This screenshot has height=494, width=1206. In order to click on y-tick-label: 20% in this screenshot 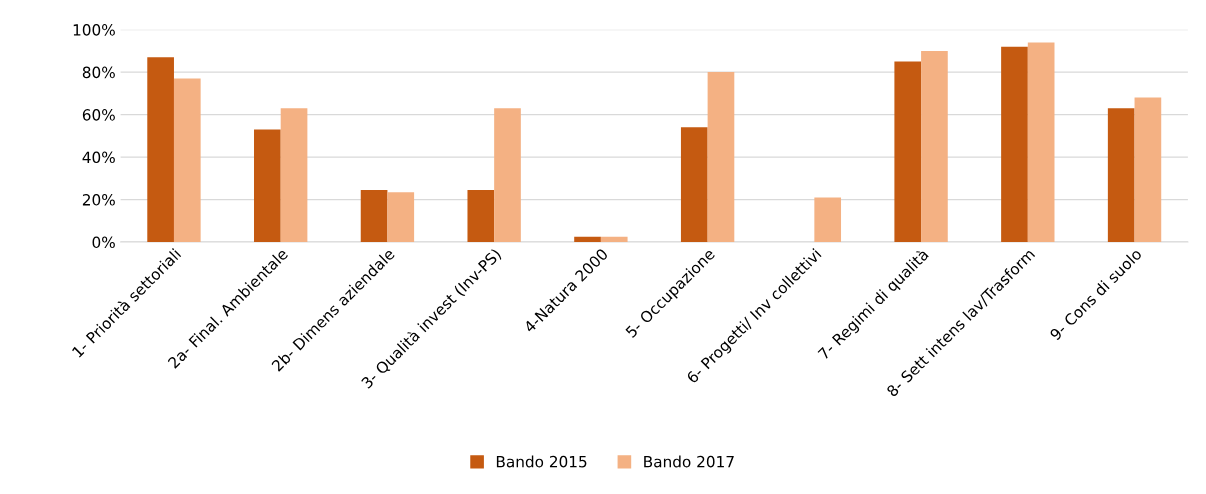, I will do `click(98, 200)`.